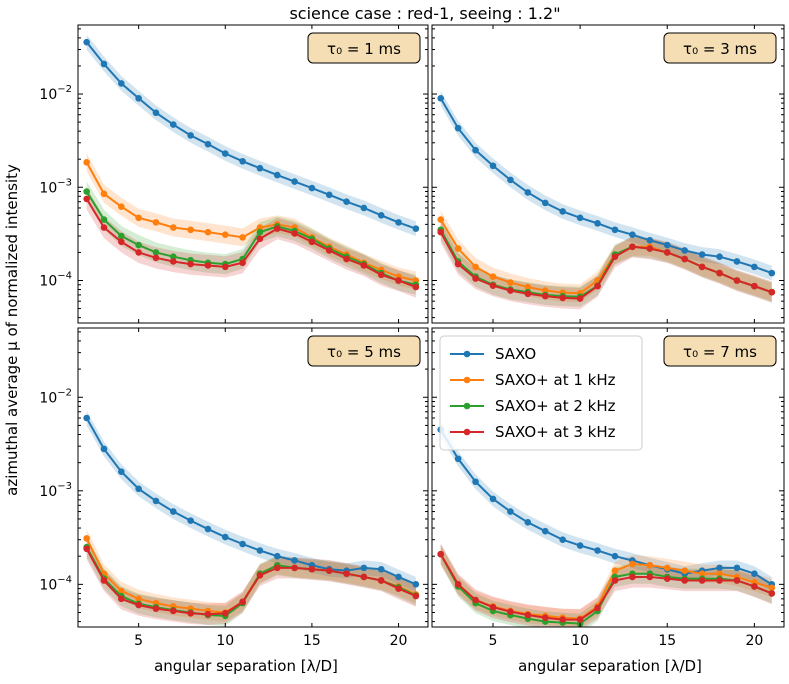 This screenshot has width=789, height=684. What do you see at coordinates (555, 380) in the screenshot?
I see `legend-label: SAXO+ at 1 kHz` at bounding box center [555, 380].